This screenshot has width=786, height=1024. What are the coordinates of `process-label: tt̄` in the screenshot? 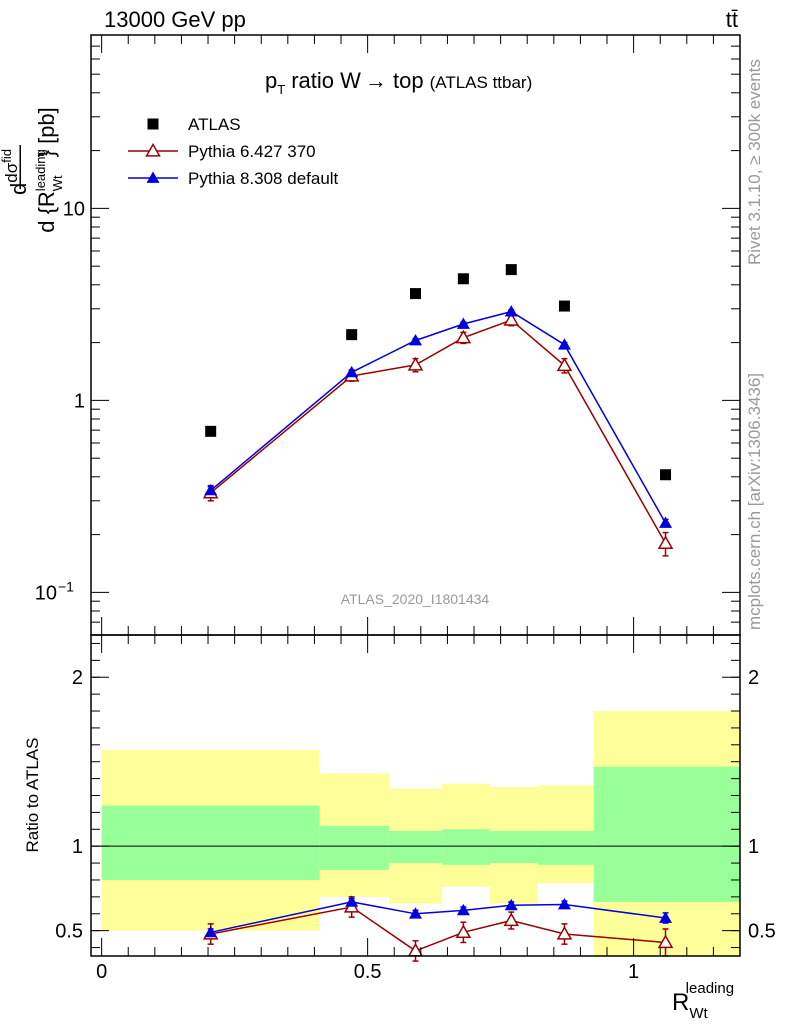 It's located at (732, 19).